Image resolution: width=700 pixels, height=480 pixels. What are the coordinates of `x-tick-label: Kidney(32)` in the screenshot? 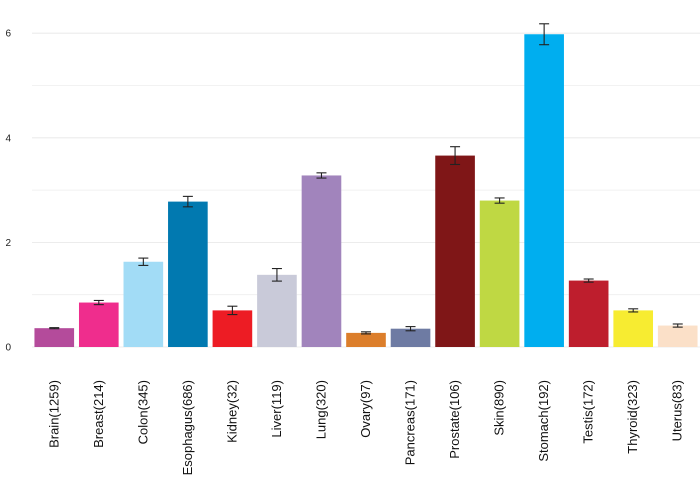 It's located at (231, 411).